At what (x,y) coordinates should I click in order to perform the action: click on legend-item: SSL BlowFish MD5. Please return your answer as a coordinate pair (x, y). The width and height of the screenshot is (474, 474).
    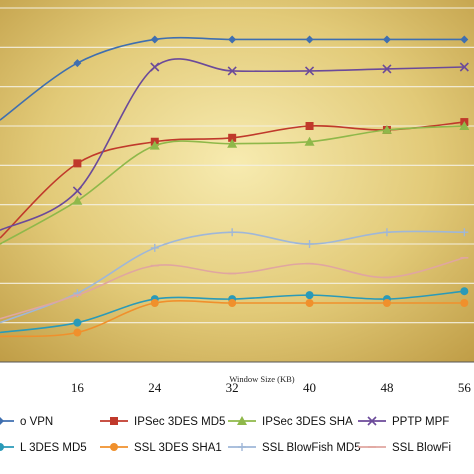
    Looking at the image, I should click on (294, 448).